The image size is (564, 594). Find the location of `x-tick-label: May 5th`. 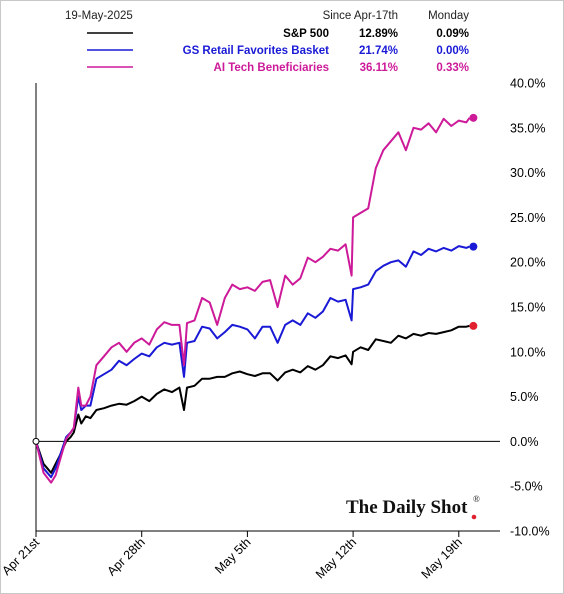

x-tick-label: May 5th is located at coordinates (232, 555).